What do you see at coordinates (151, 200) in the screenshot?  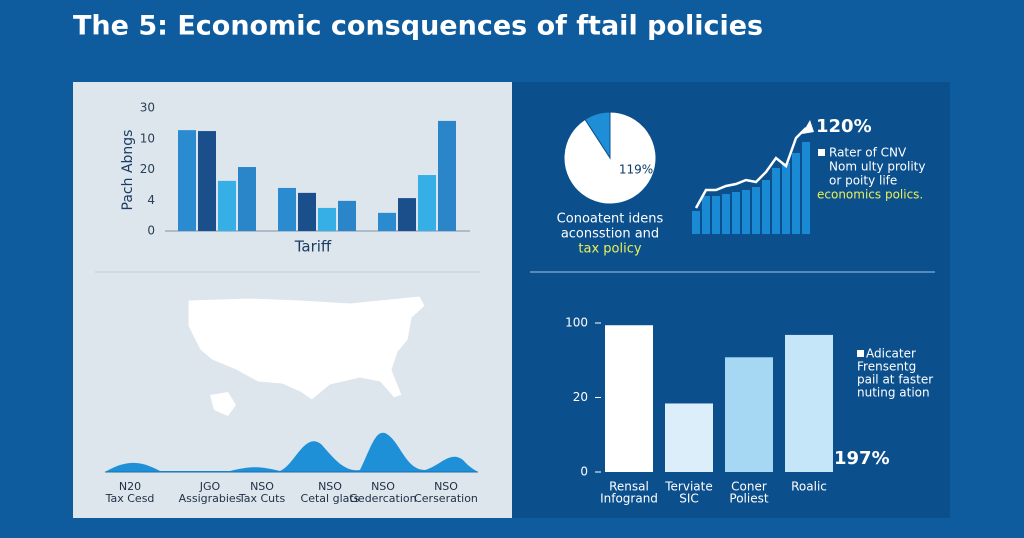 I see `y-label: 4` at bounding box center [151, 200].